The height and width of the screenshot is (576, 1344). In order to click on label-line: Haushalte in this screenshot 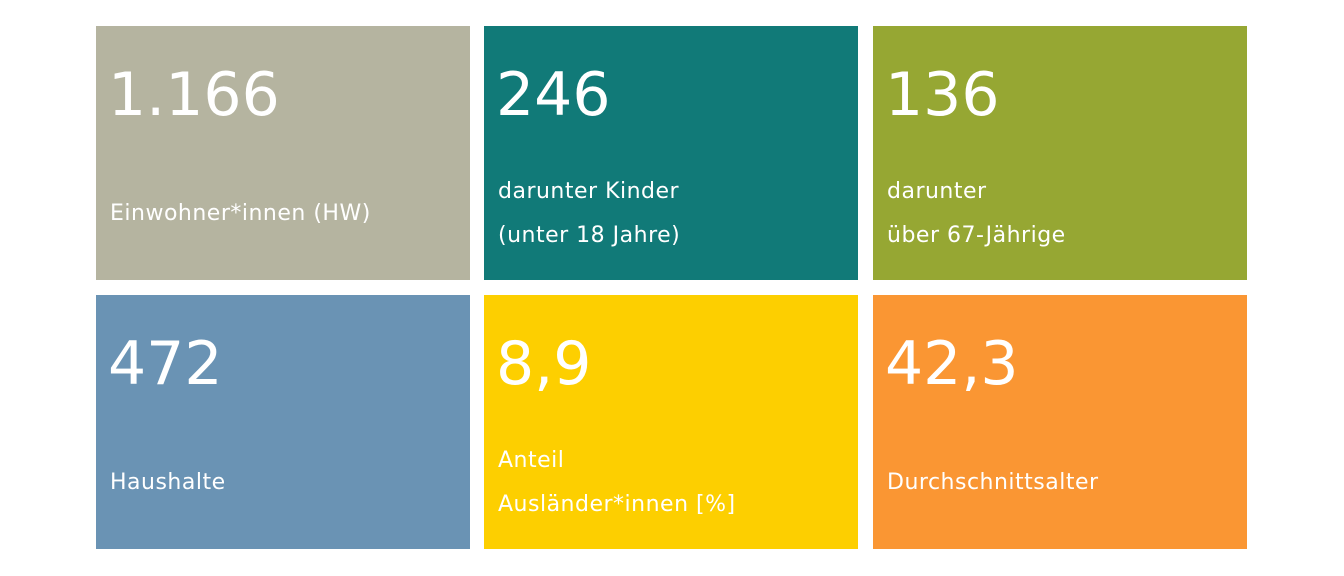, I will do `click(168, 482)`.